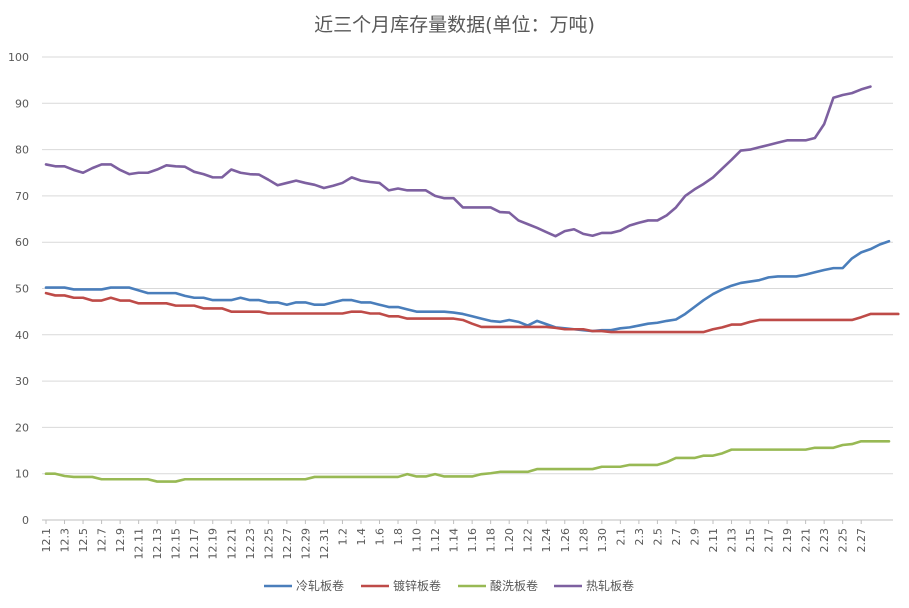 This screenshot has height=608, width=909. I want to click on x-tick-label: 1.20, so click(509, 540).